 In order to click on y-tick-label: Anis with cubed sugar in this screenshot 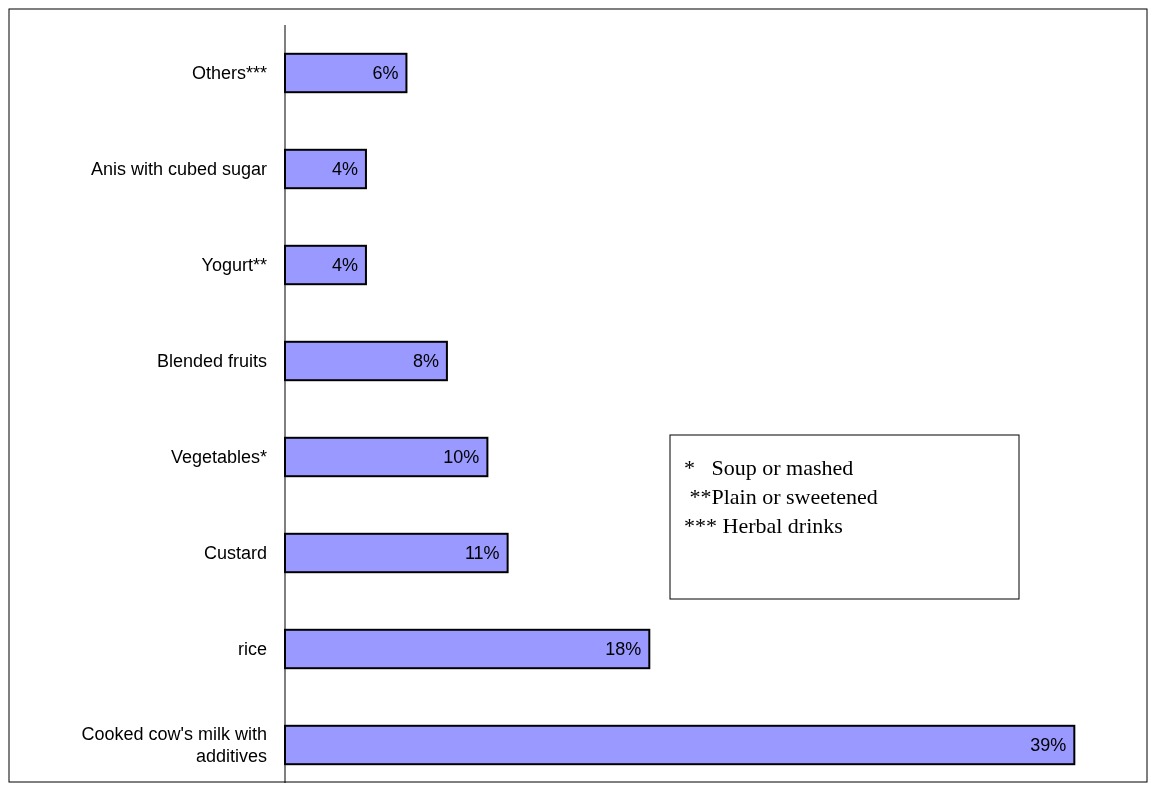, I will do `click(178, 169)`.